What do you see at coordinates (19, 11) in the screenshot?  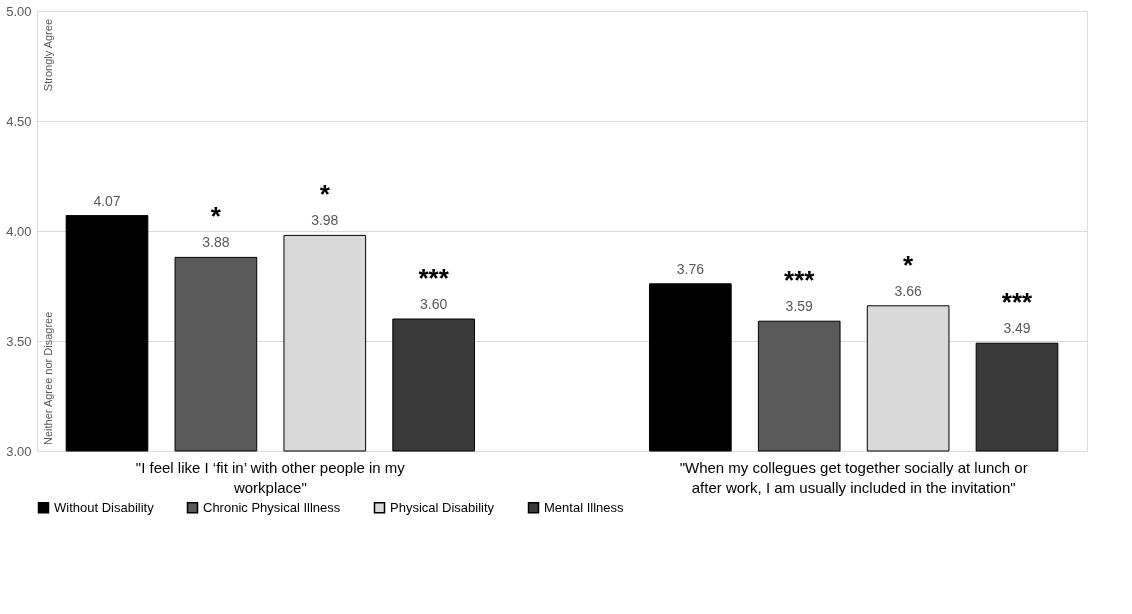 I see `y-tick-label: 5.00` at bounding box center [19, 11].